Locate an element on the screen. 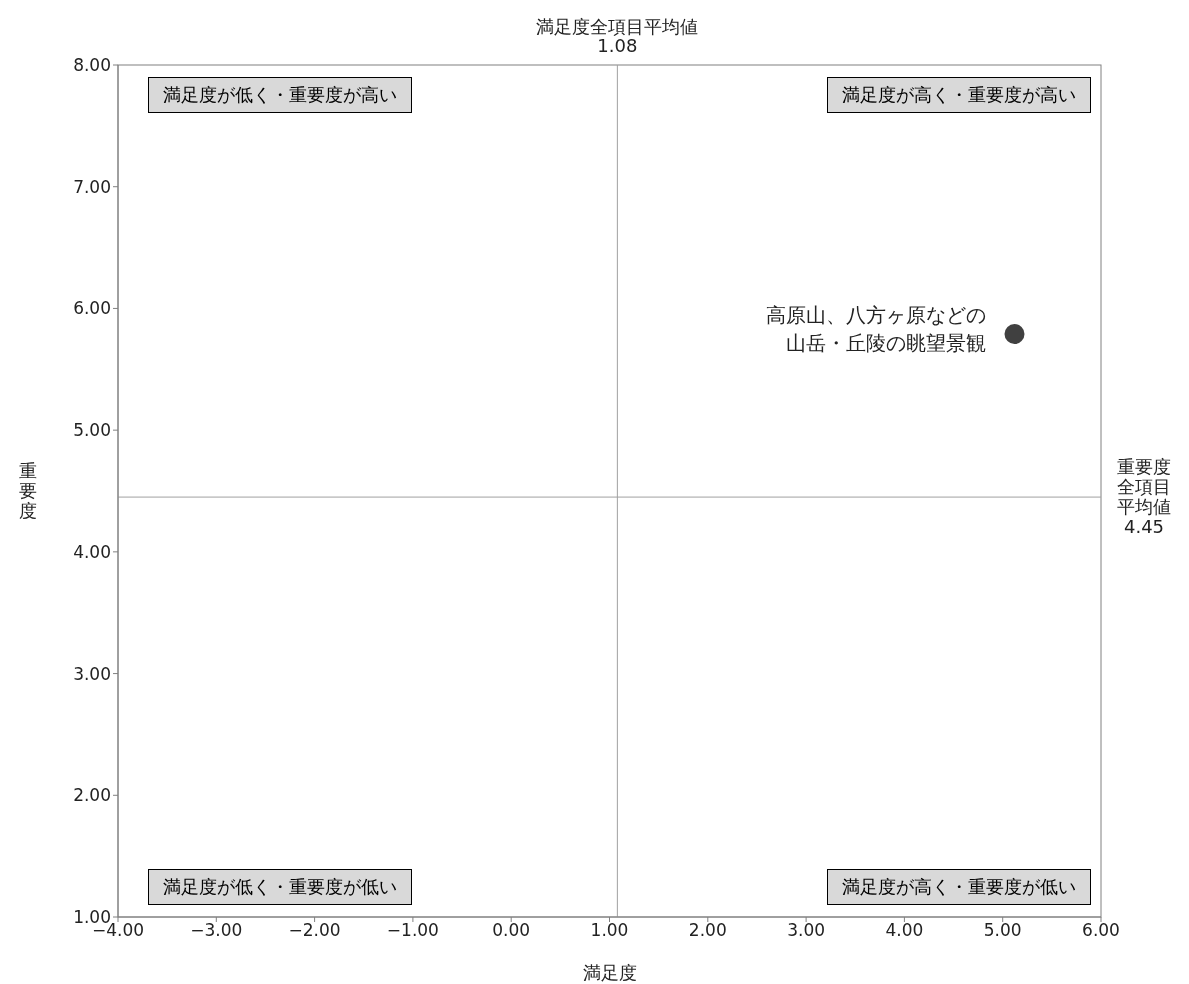  x-tick-label: 4.00 is located at coordinates (904, 930).